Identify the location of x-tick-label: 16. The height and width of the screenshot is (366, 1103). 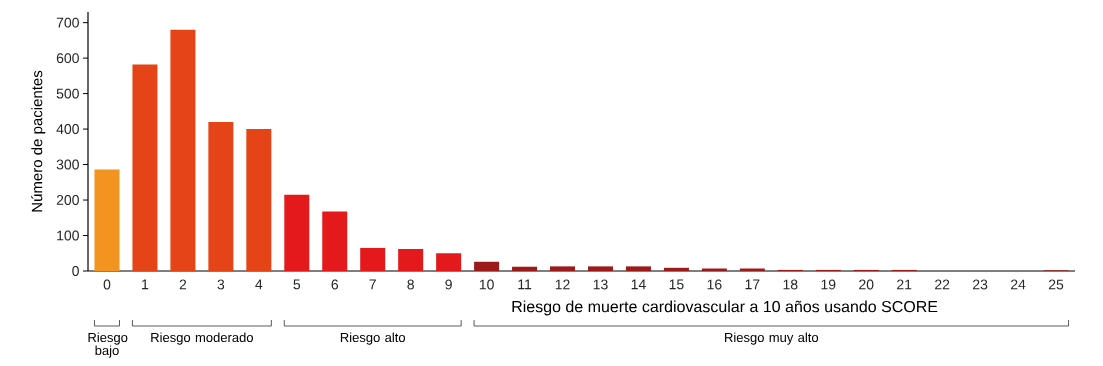
(714, 284).